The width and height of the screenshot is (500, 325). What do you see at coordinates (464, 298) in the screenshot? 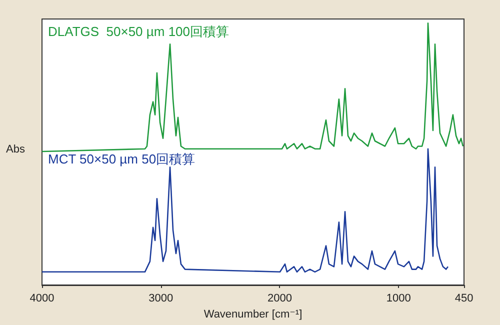
I see `x-tick-label: 450` at bounding box center [464, 298].